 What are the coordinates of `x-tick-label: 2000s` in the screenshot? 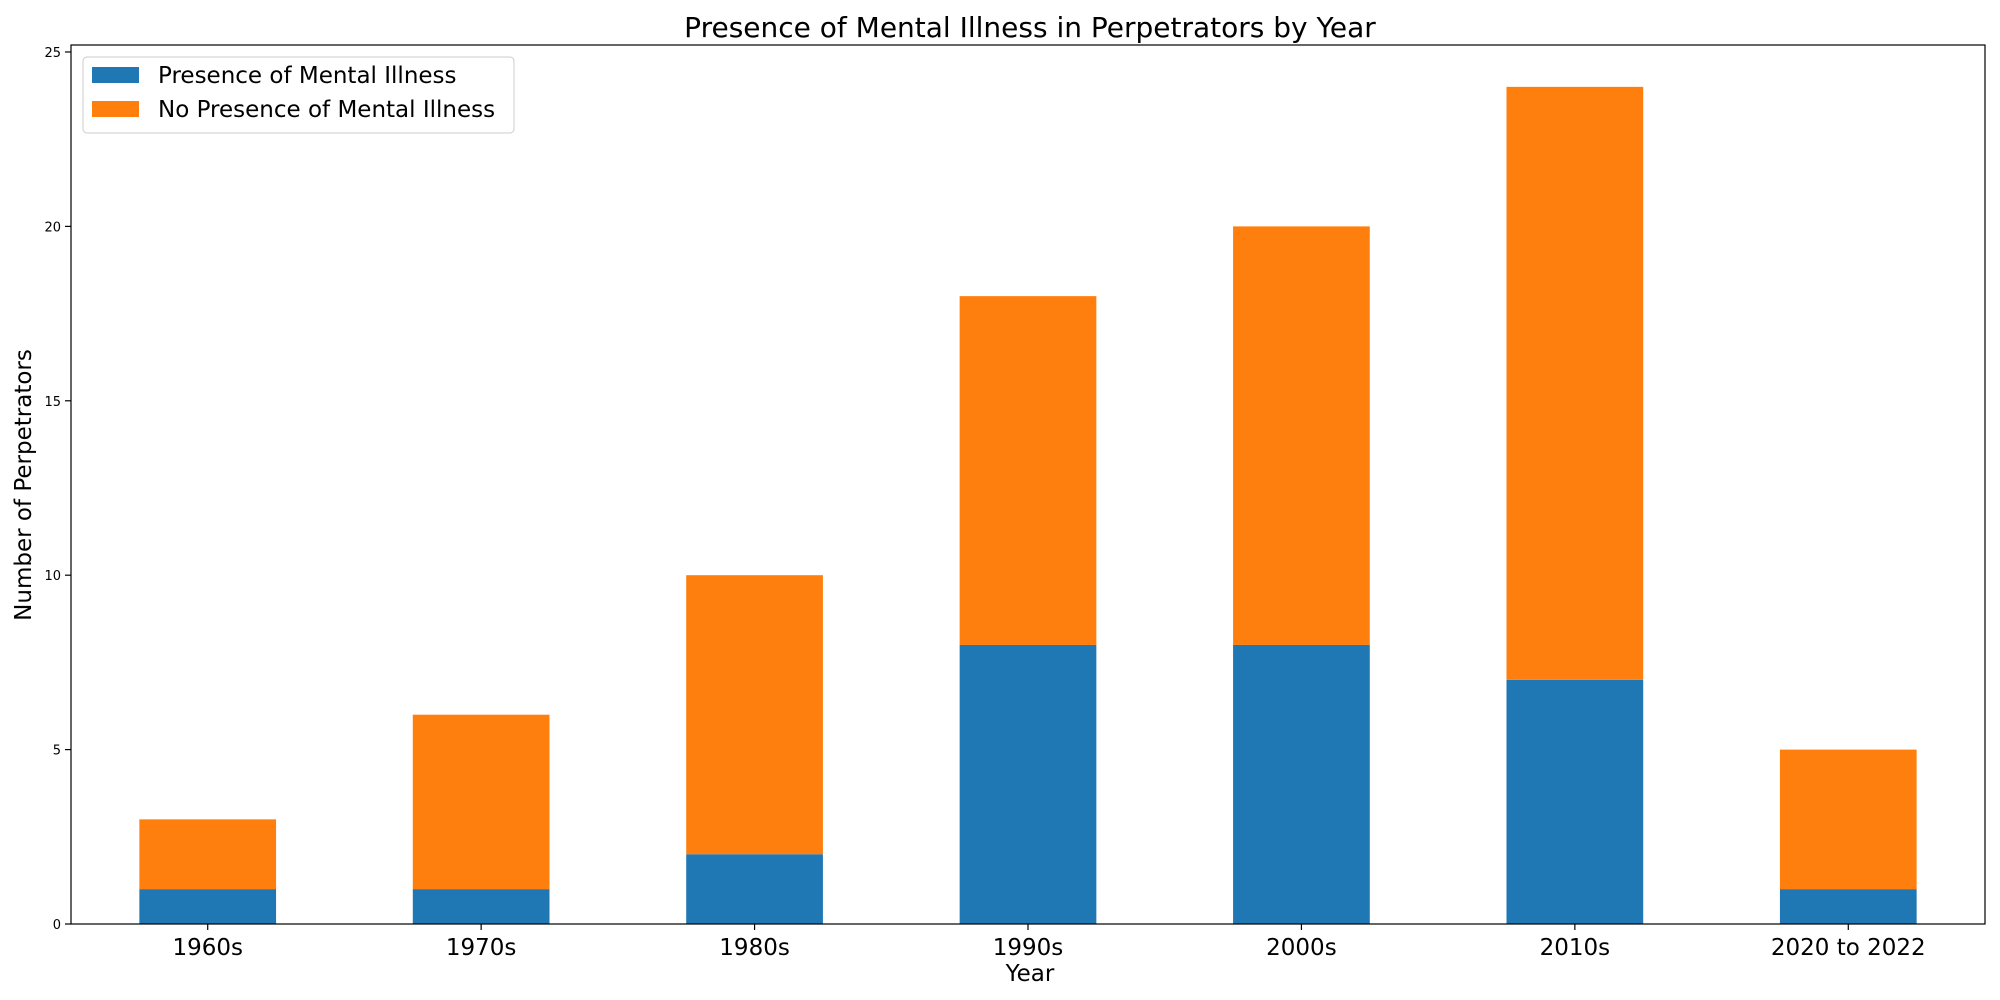 It's located at (1301, 948).